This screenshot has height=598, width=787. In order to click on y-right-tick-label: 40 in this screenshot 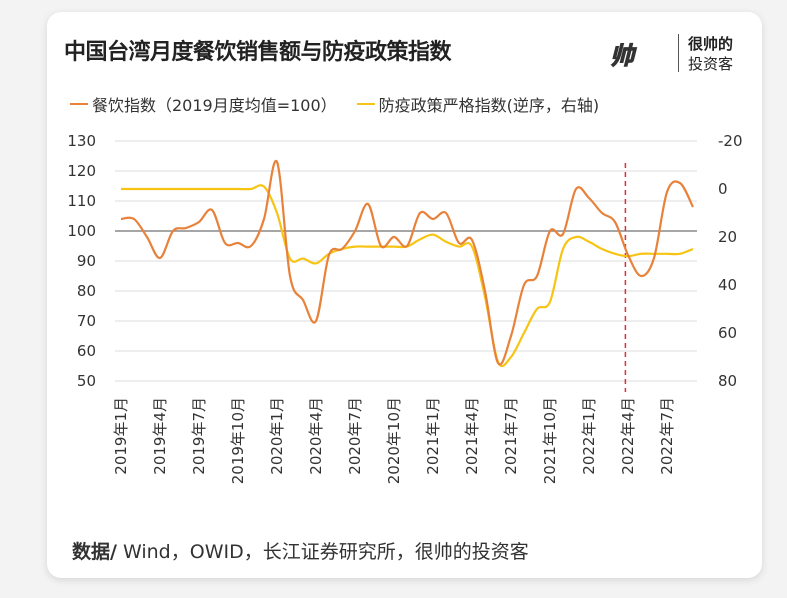, I will do `click(727, 285)`.